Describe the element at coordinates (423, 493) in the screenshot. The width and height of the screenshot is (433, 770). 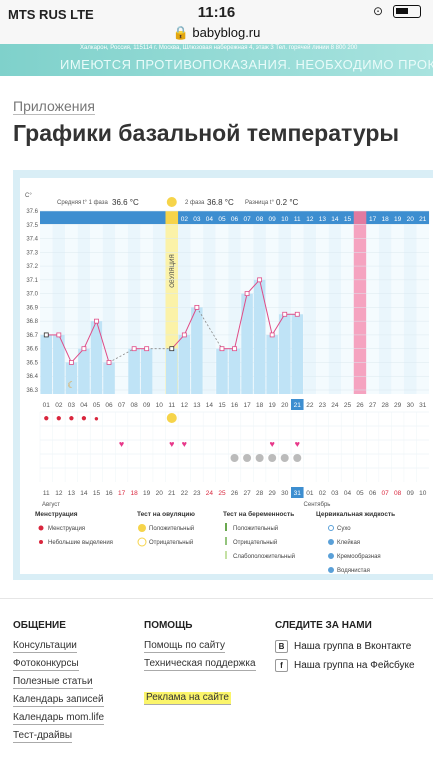
I see `date-label: 10` at that location.